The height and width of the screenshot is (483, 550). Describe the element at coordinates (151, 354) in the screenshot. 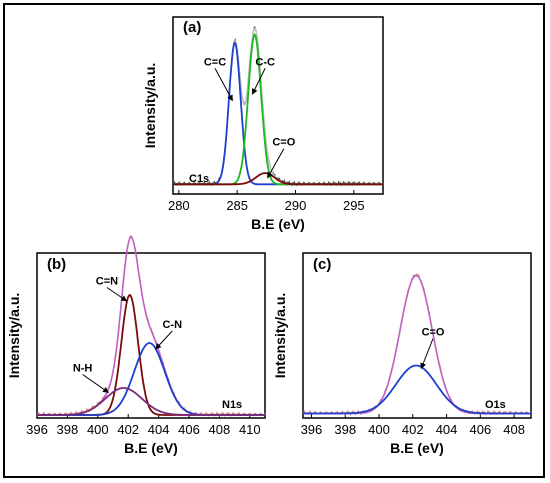

I see `peak-line-cn` at that location.